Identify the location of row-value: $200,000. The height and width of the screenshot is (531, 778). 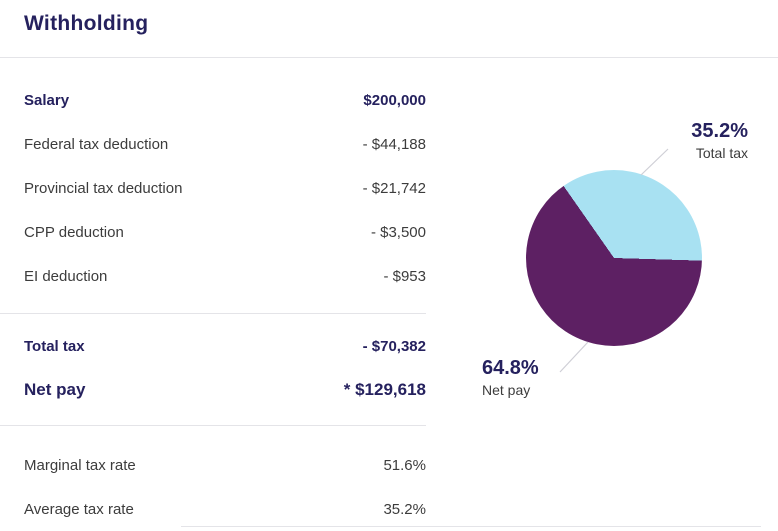
(394, 100).